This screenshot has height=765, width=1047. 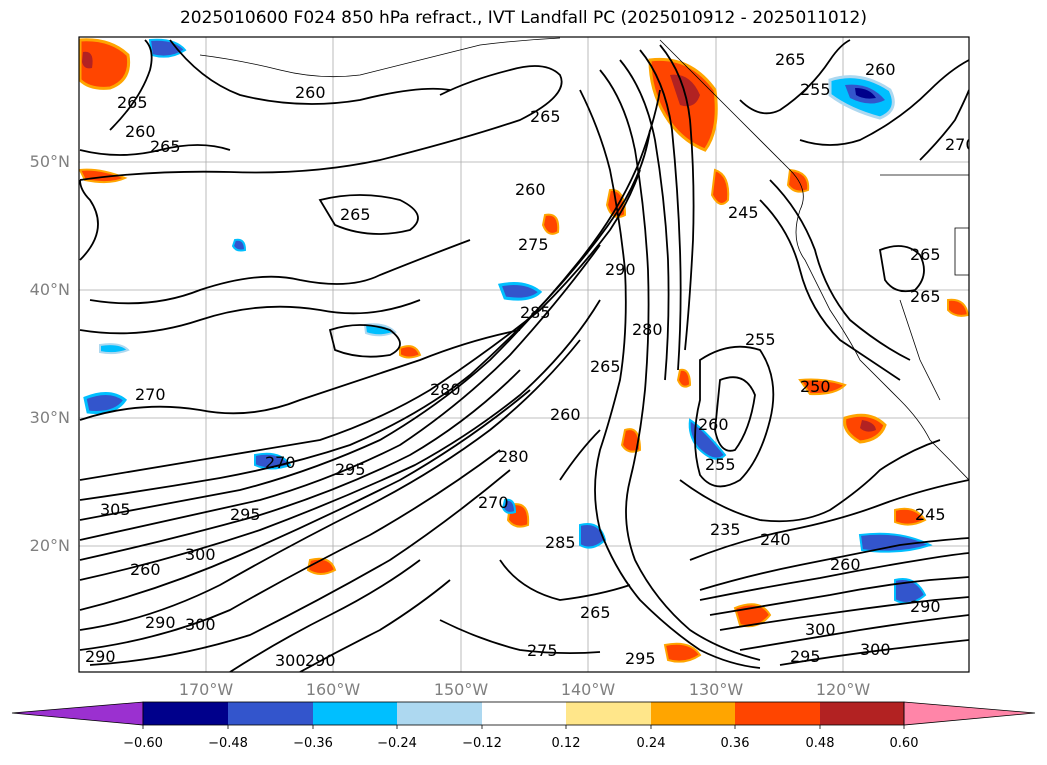 I want to click on colorbar-tick-label: 0.12, so click(x=566, y=743).